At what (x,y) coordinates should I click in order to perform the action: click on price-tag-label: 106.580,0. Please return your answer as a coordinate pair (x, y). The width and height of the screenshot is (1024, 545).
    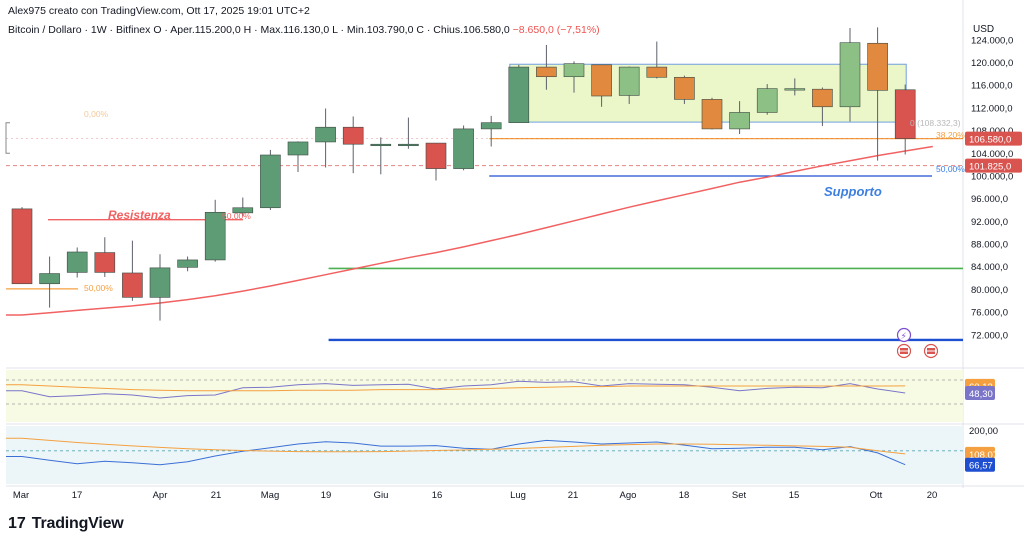
    Looking at the image, I should click on (990, 140).